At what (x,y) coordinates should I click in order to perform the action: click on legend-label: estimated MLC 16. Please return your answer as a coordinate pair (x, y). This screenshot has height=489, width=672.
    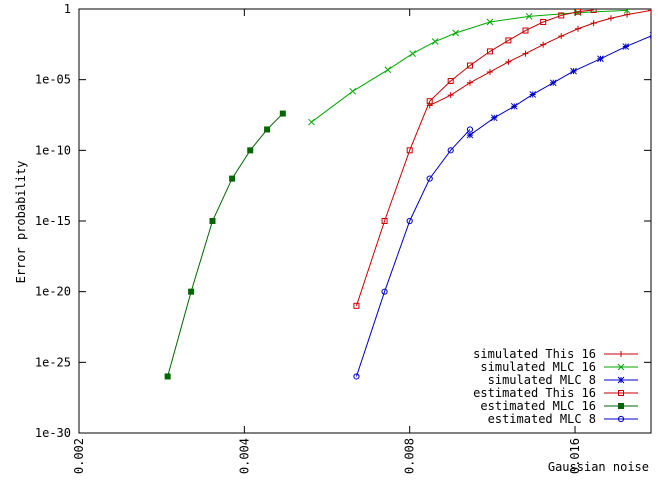
    Looking at the image, I should click on (538, 406).